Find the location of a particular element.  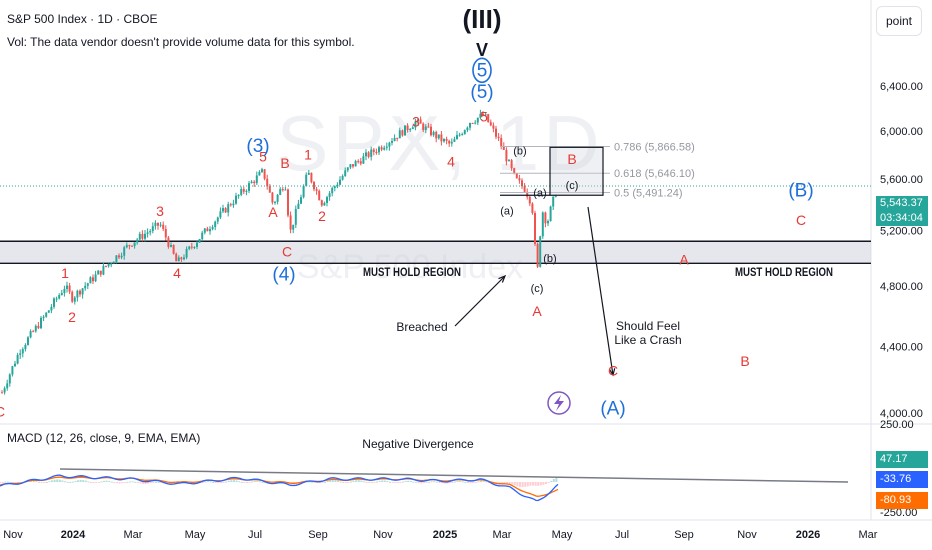

wave-label: (c) is located at coordinates (572, 186).